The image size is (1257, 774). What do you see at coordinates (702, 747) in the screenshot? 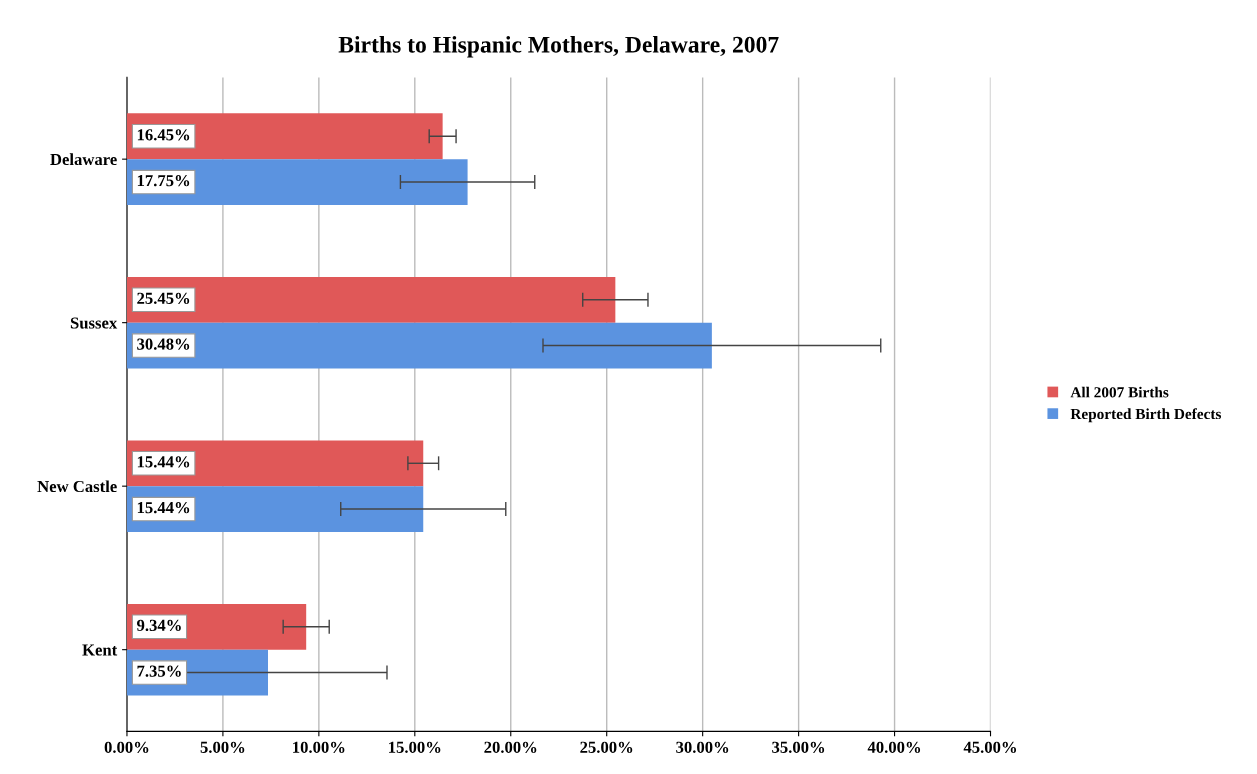
I see `x-tick-label: 30.00%` at bounding box center [702, 747].